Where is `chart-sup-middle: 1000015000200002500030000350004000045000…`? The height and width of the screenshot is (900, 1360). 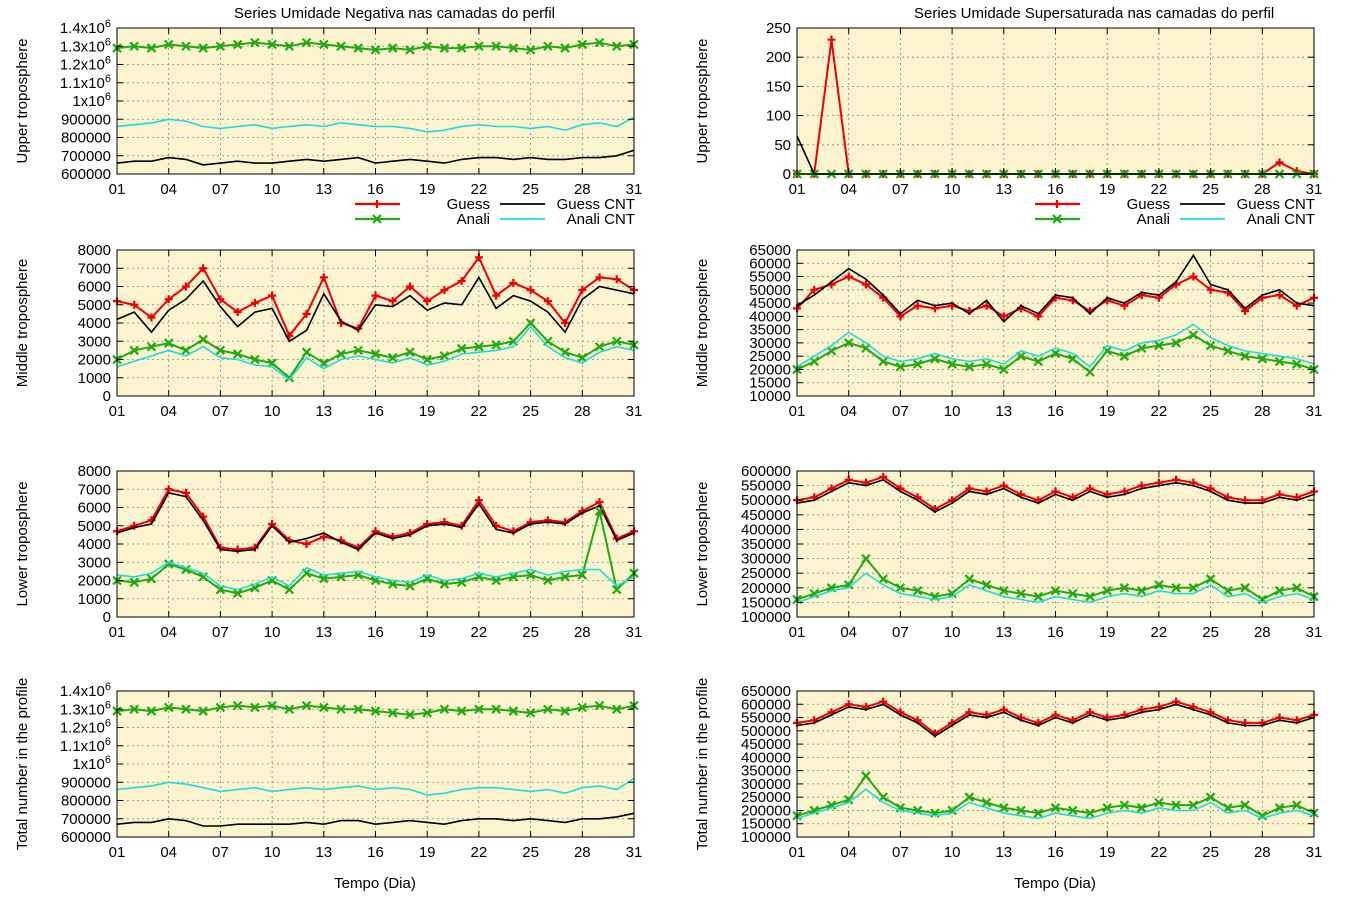 chart-sup-middle: 1000015000200002500030000350004000045000… is located at coordinates (1008, 331).